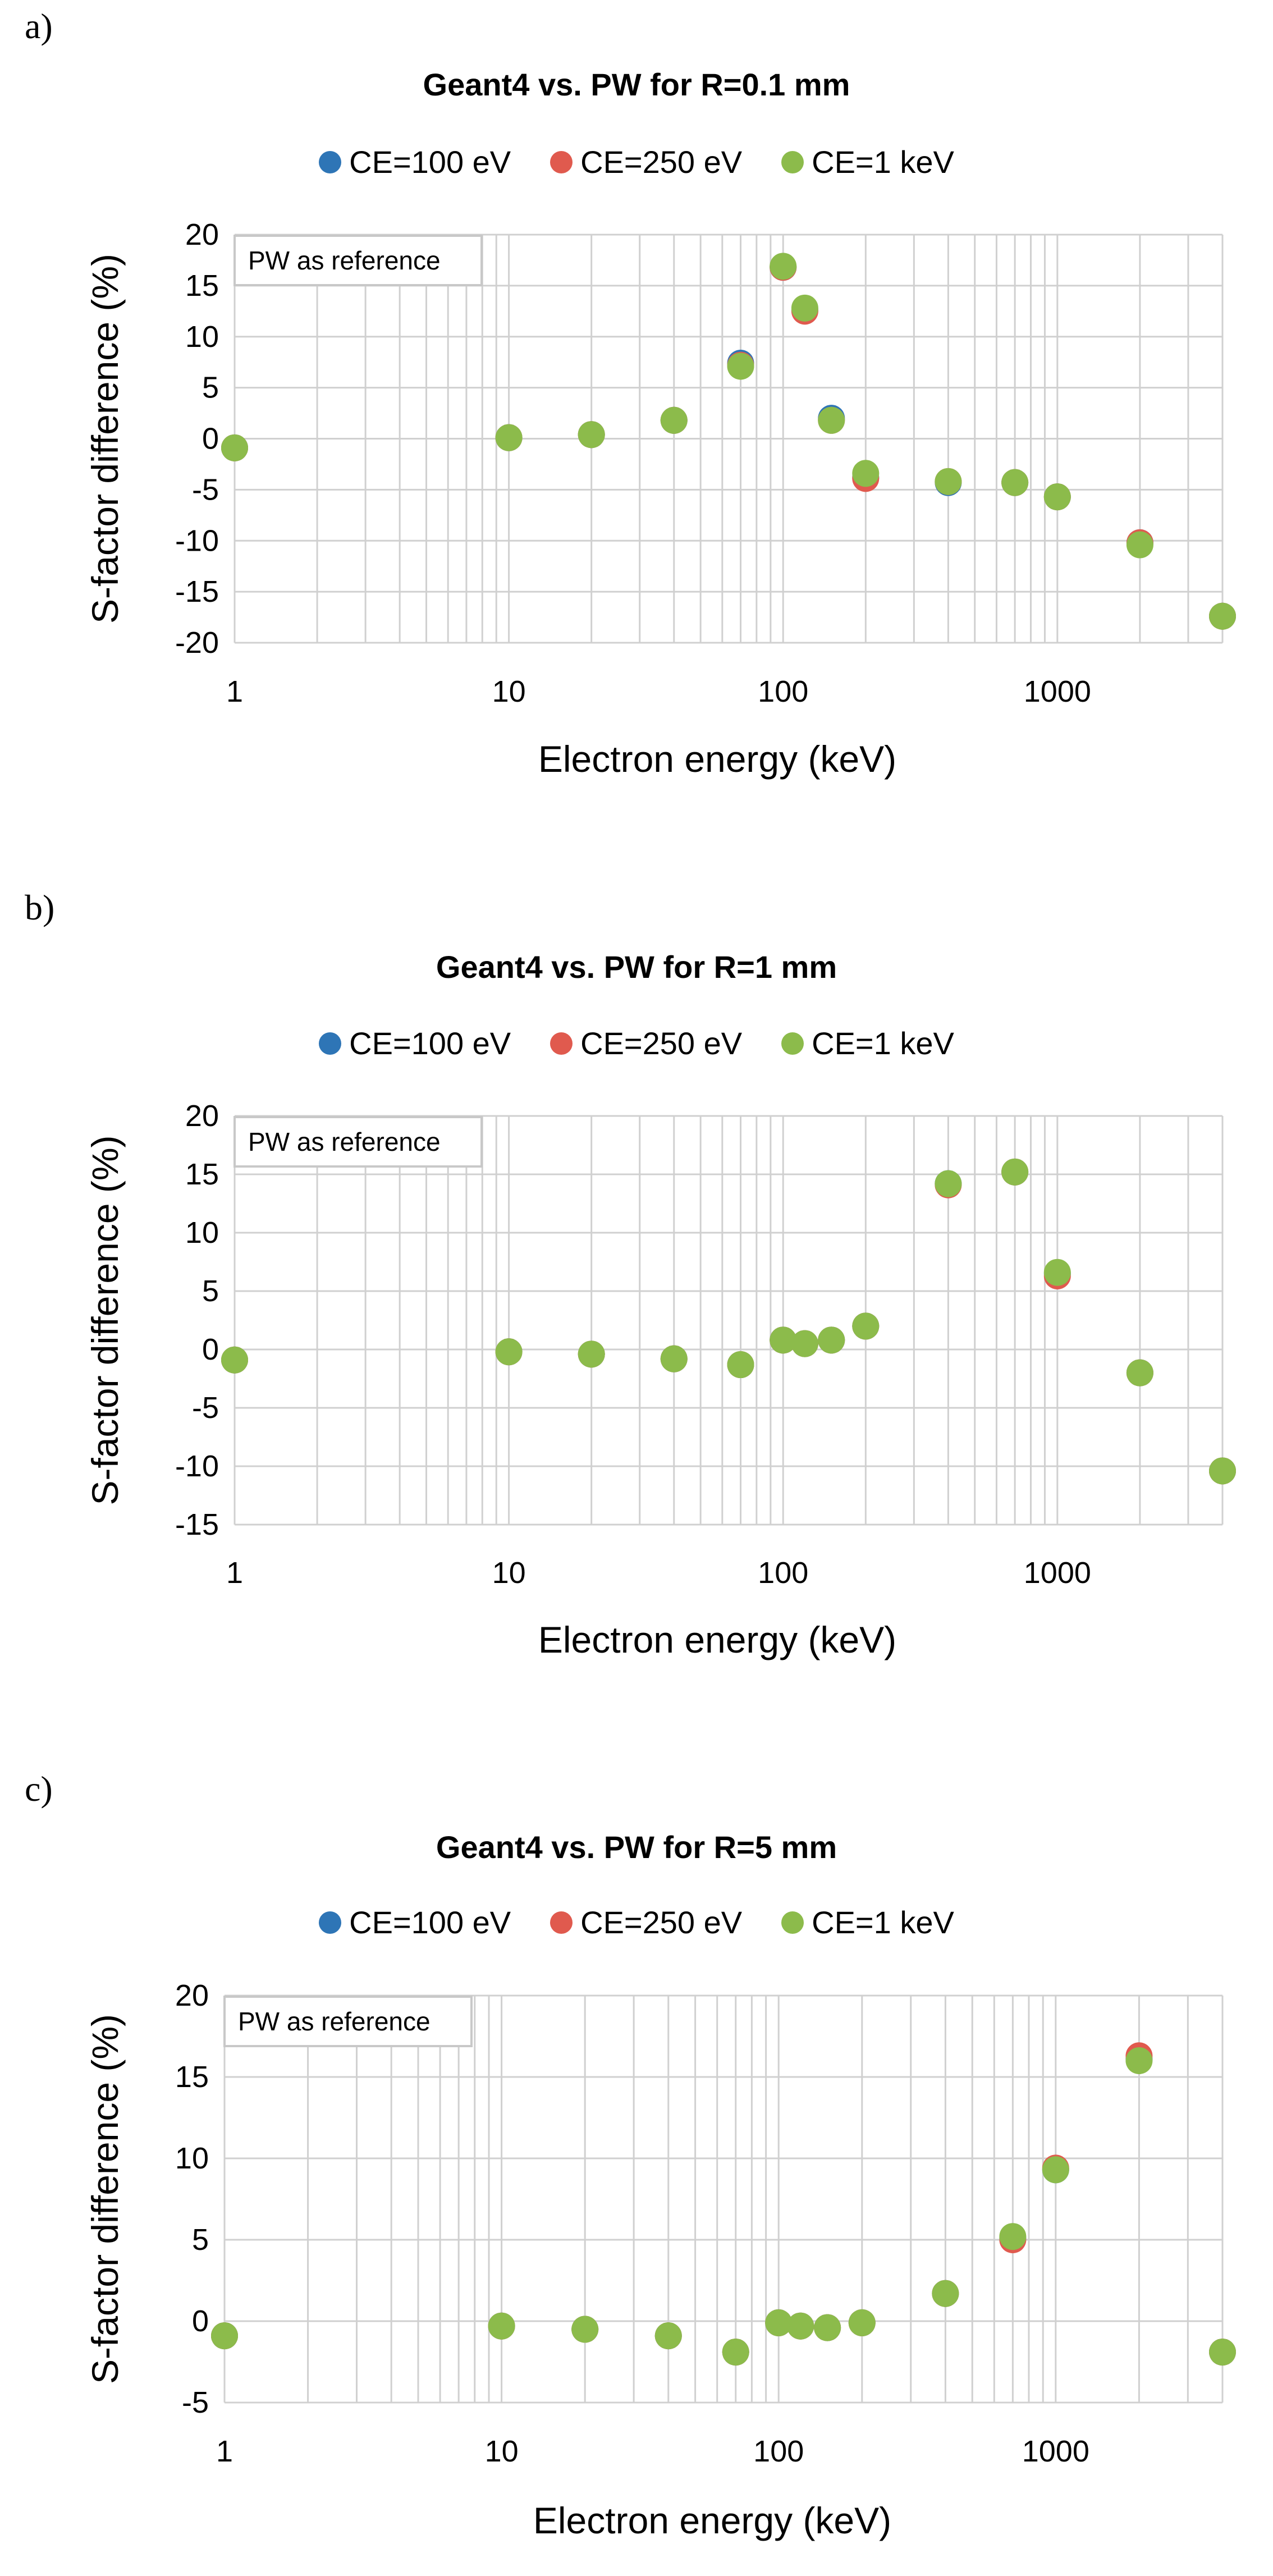 Image resolution: width=1273 pixels, height=2576 pixels. I want to click on x-tick-label: 1000, so click(1057, 1573).